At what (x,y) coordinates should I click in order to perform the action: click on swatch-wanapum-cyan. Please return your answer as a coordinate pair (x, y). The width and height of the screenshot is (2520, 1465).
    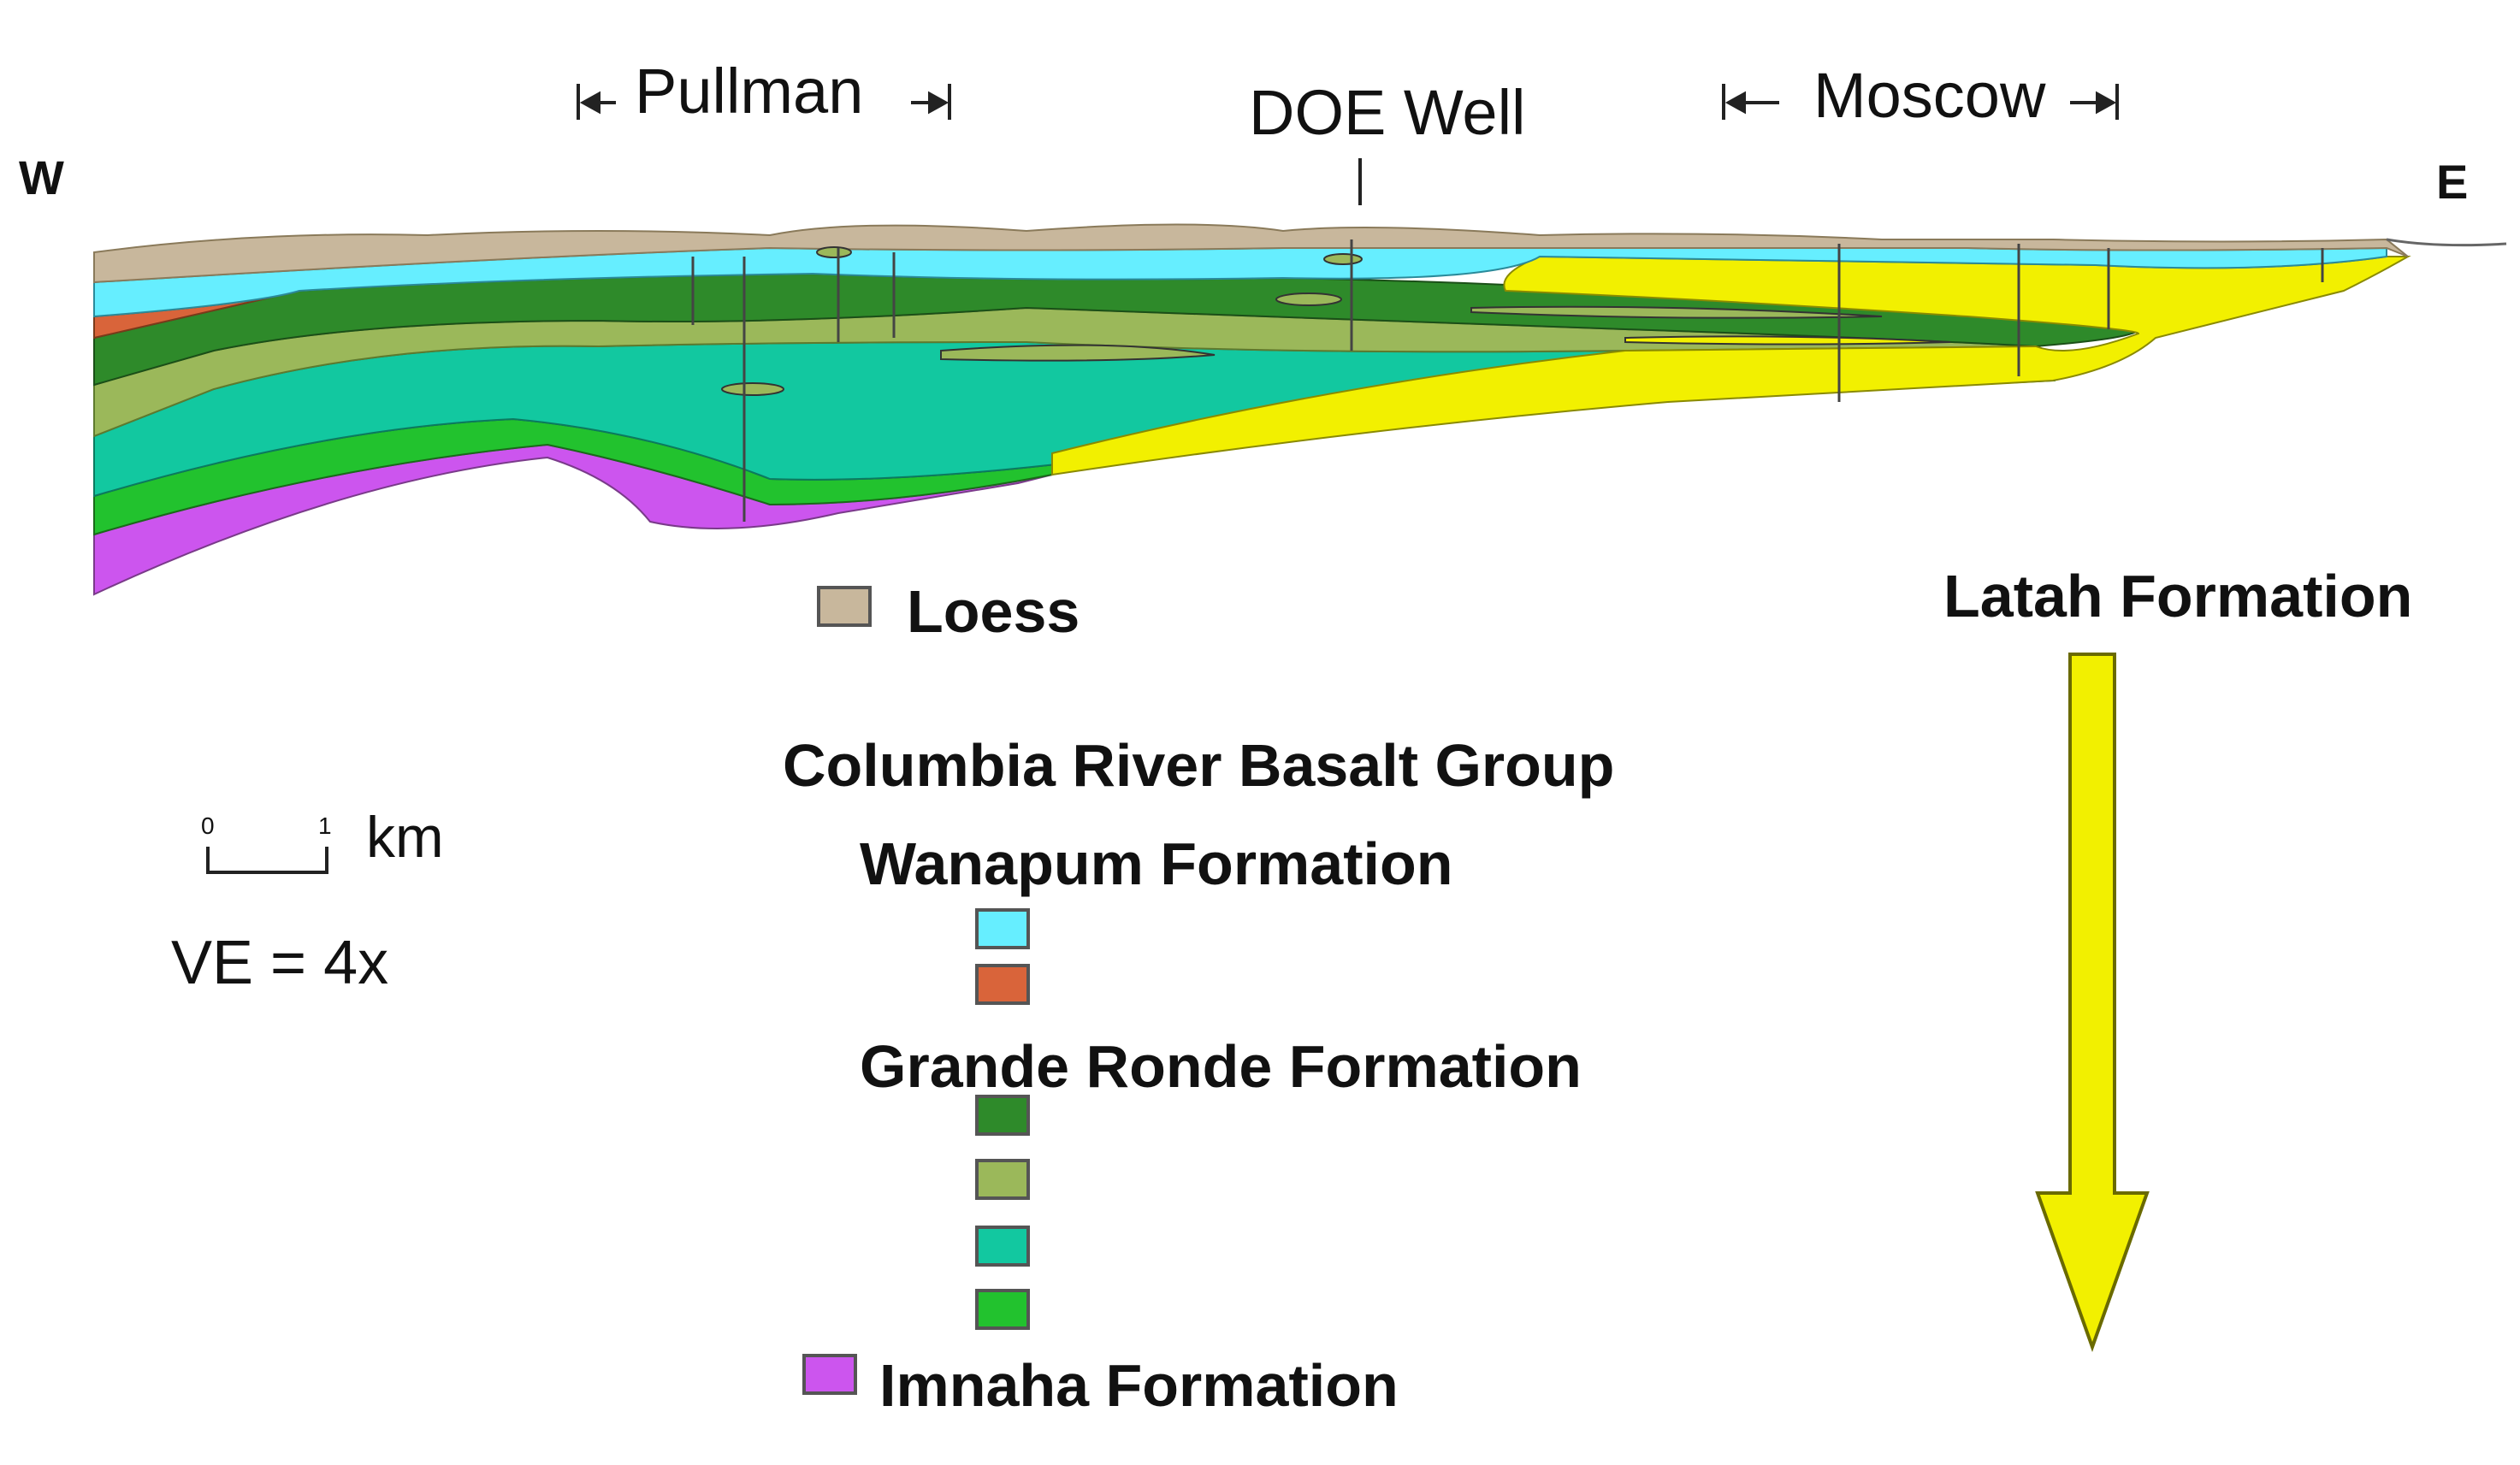
    Looking at the image, I should click on (1002, 929).